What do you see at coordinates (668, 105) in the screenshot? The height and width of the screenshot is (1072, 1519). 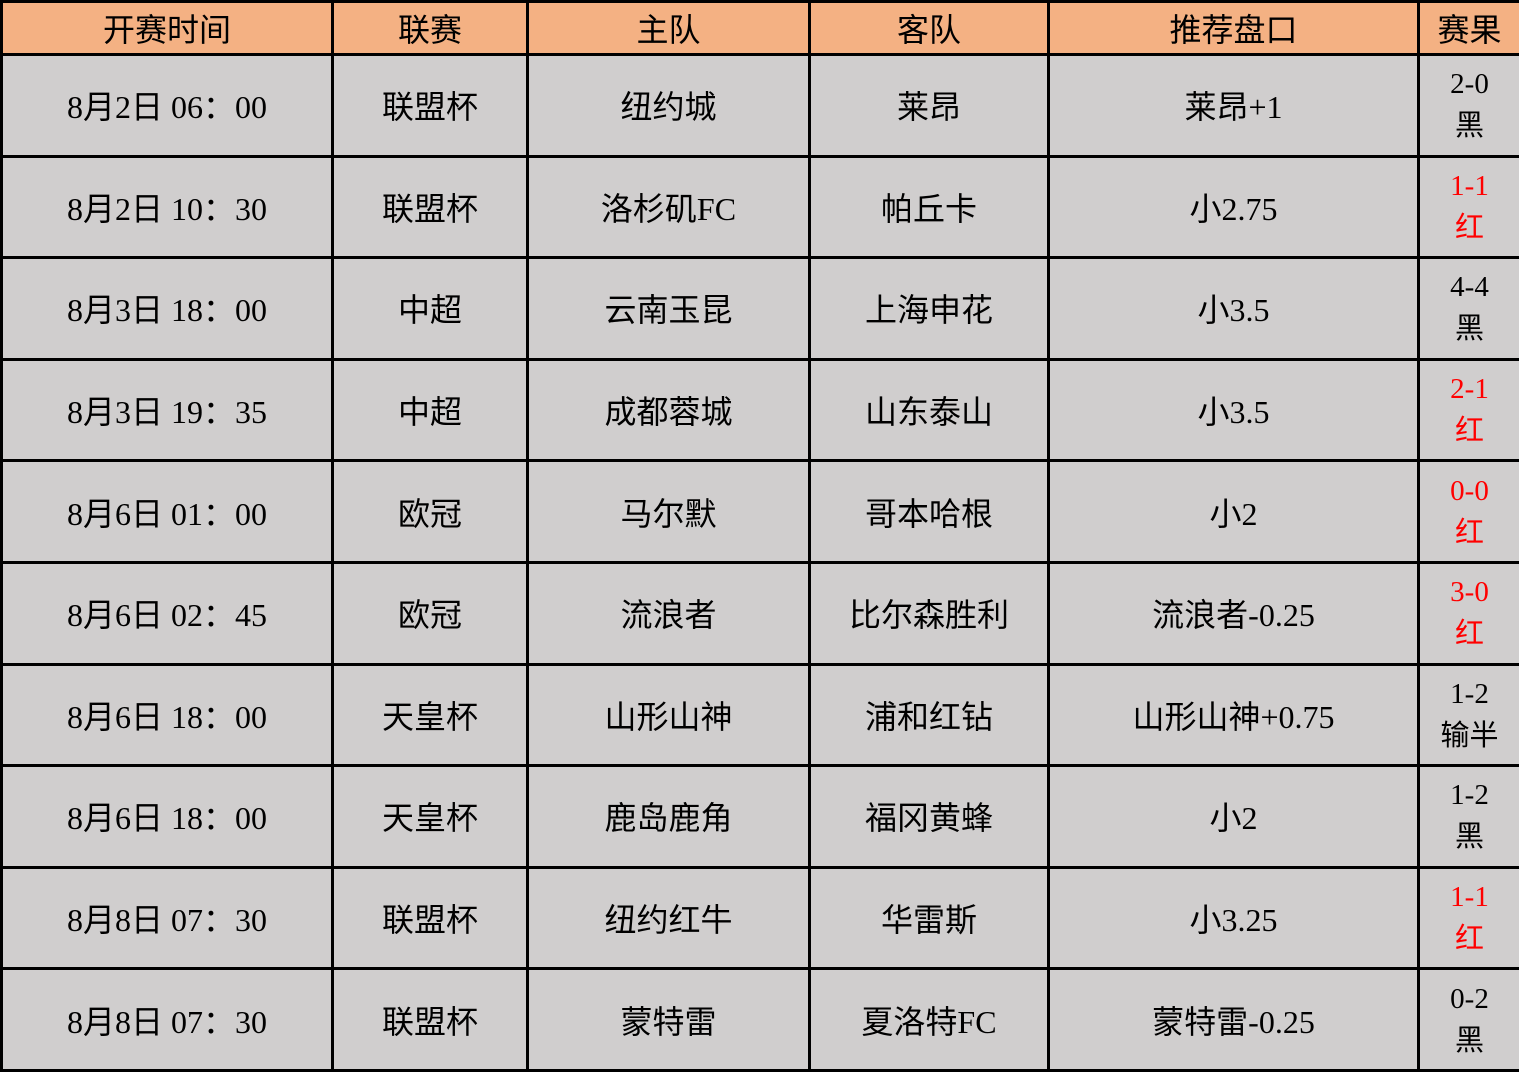 I see `cell-home-team: 纽约城` at bounding box center [668, 105].